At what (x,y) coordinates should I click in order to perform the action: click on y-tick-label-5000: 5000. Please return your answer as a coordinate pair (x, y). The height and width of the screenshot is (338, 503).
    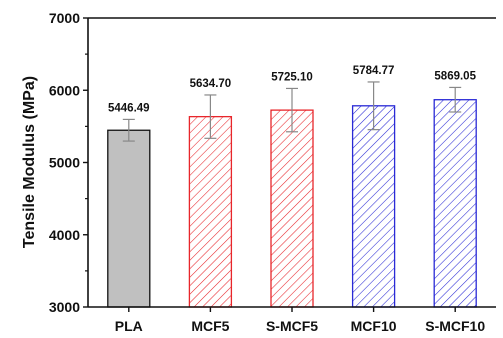
    Looking at the image, I should click on (64, 163).